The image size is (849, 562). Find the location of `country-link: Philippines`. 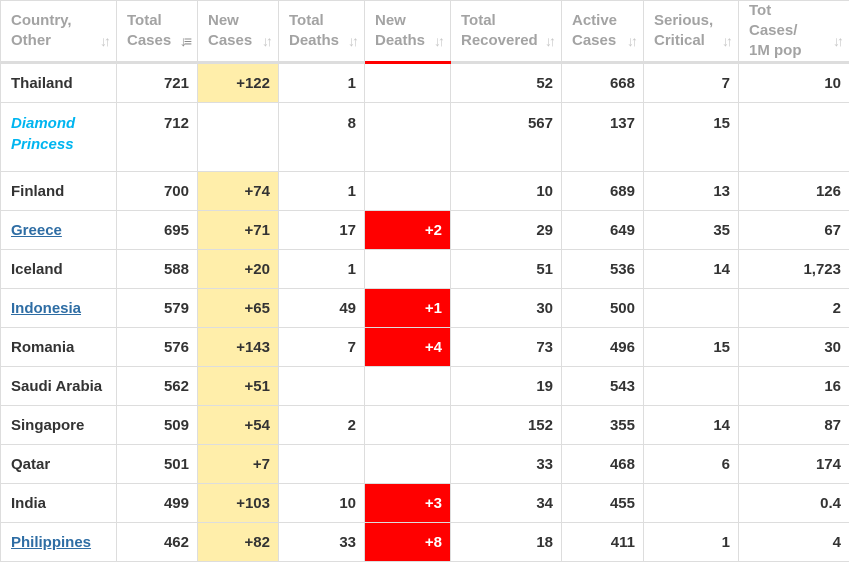

country-link: Philippines is located at coordinates (51, 542).